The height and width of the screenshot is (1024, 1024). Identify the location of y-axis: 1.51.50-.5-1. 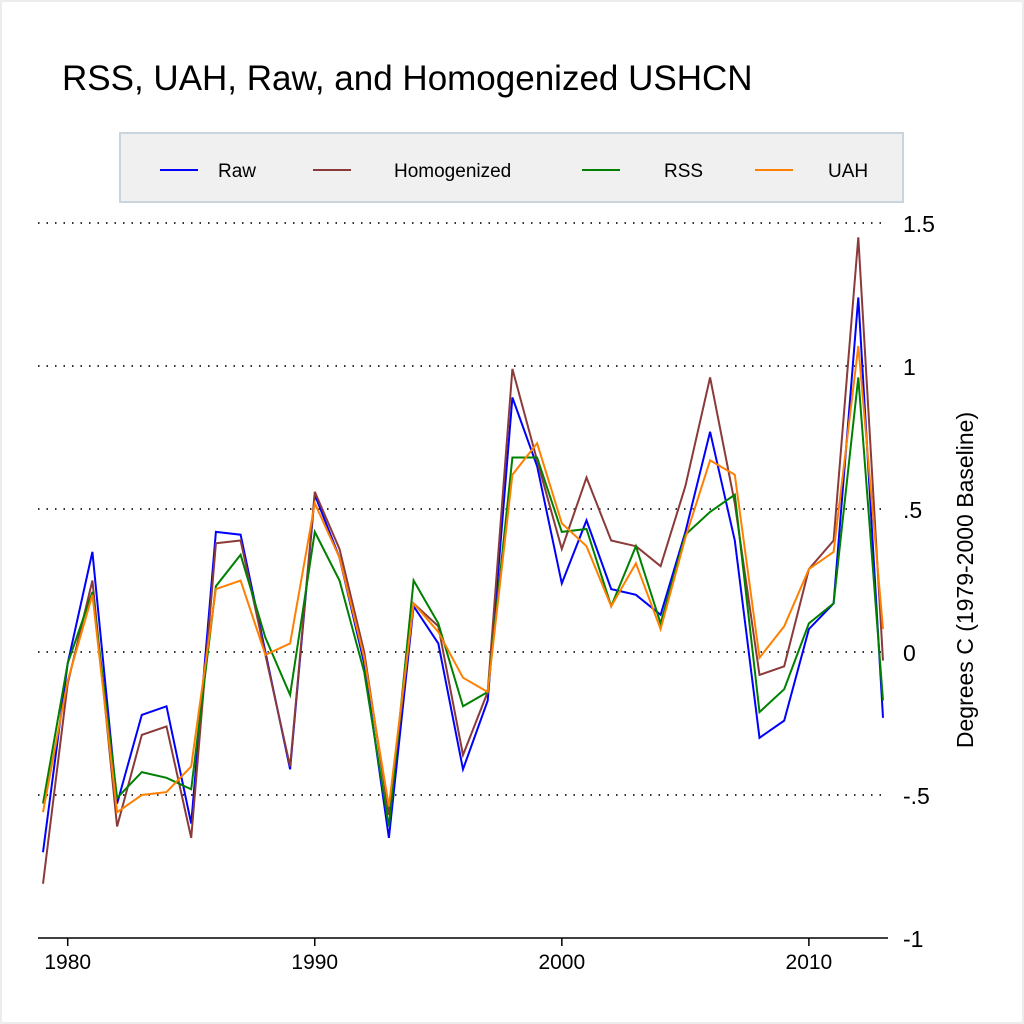
(919, 581).